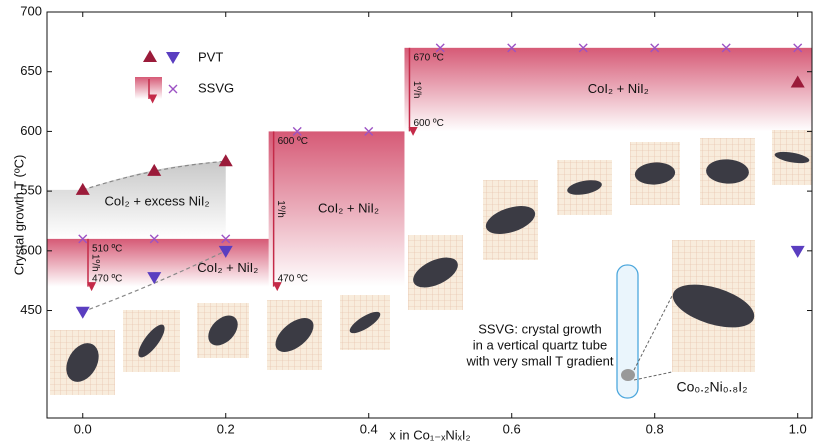  Describe the element at coordinates (18, 215) in the screenshot. I see `y-axis-label: Crystal growth T (ºC)` at that location.